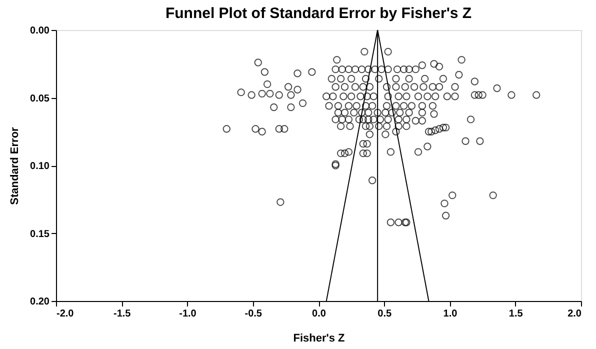  Describe the element at coordinates (40, 234) in the screenshot. I see `y-tick-label: 0.15` at that location.